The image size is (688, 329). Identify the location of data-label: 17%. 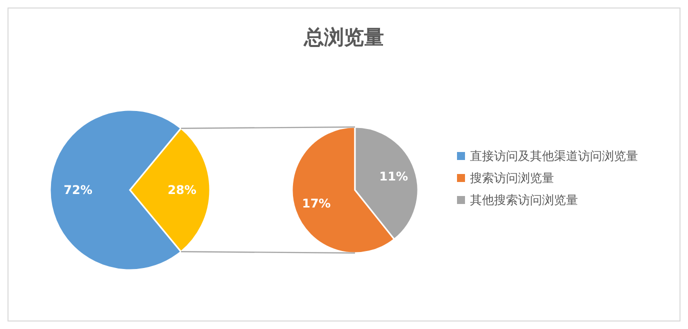
(316, 203).